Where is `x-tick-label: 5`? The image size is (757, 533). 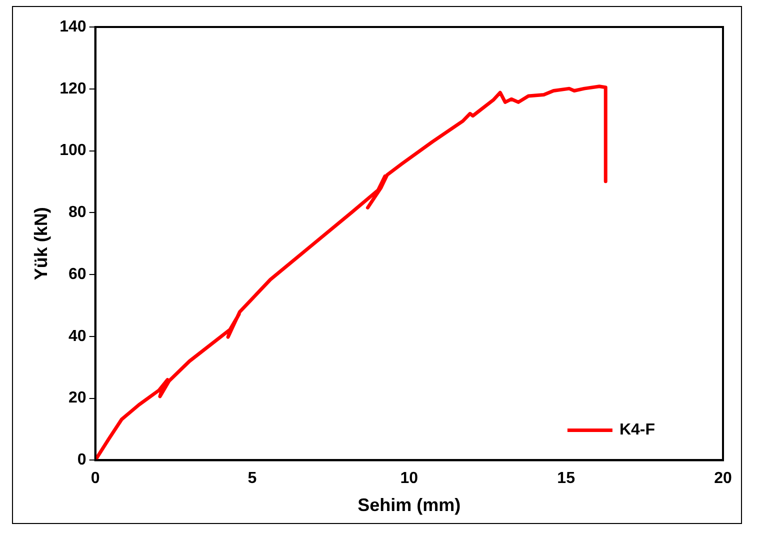 x-tick-label: 5 is located at coordinates (252, 479).